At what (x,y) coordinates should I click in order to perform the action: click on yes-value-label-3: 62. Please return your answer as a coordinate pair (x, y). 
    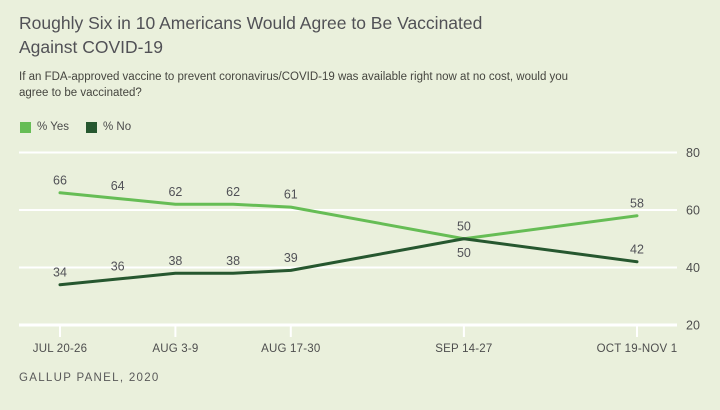
    Looking at the image, I should click on (233, 192).